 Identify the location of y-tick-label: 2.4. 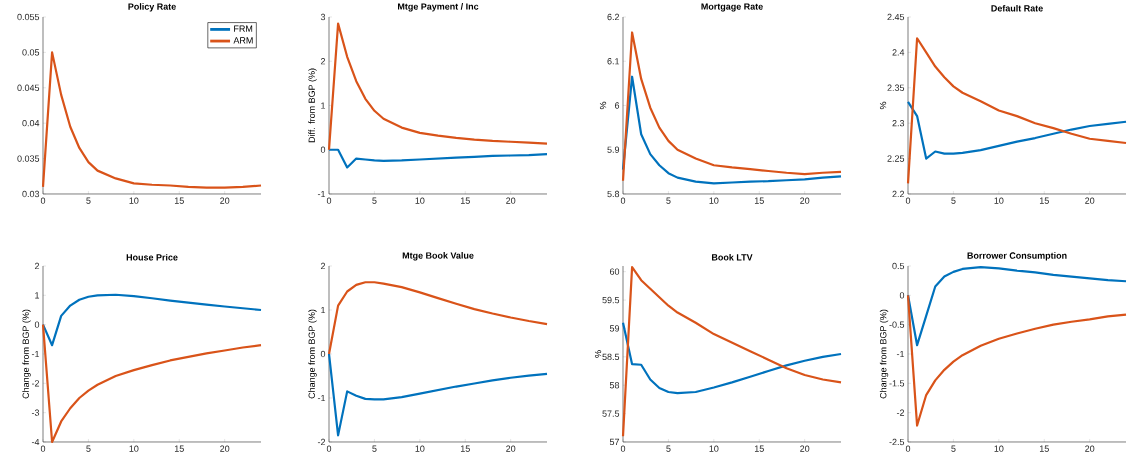
(898, 52).